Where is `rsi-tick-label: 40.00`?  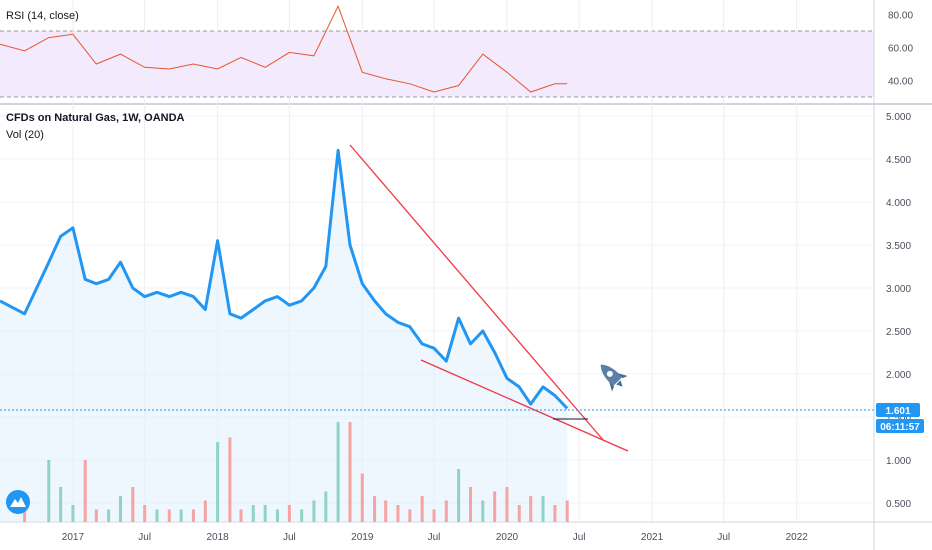 rsi-tick-label: 40.00 is located at coordinates (900, 82).